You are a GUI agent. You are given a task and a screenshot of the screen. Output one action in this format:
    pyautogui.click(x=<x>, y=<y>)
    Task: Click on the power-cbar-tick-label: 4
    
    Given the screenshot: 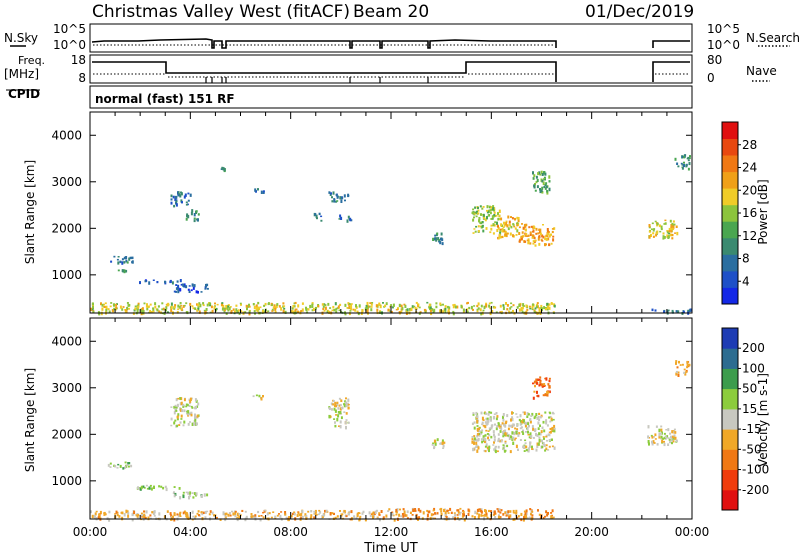 What is the action you would take?
    pyautogui.click(x=746, y=281)
    